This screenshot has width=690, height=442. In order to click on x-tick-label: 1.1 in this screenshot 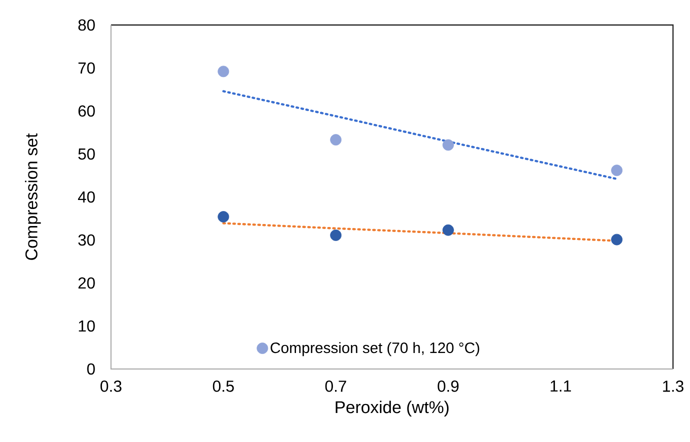, I will do `click(560, 386)`.